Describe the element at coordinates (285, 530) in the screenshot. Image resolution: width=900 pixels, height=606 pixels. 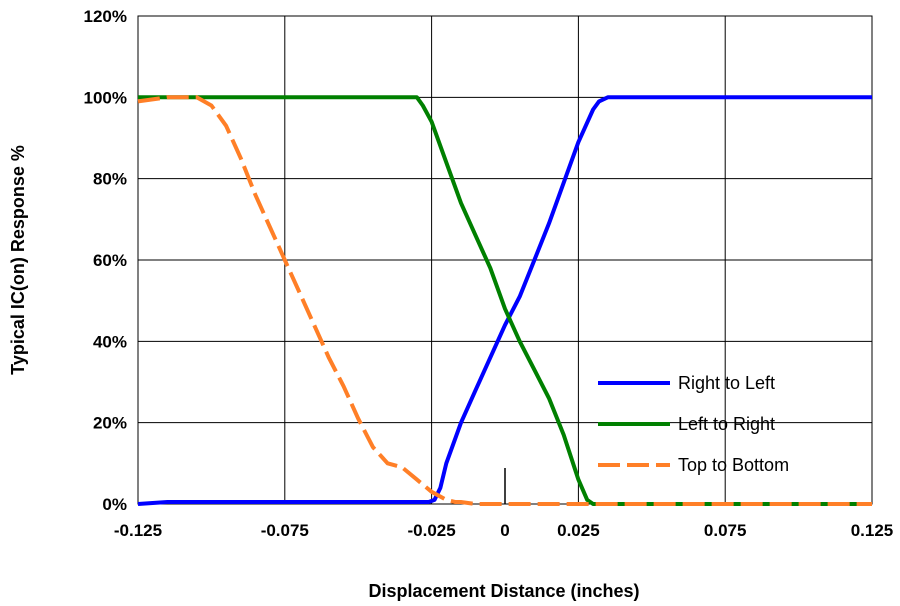
I see `x-tick-label: -0.075` at that location.